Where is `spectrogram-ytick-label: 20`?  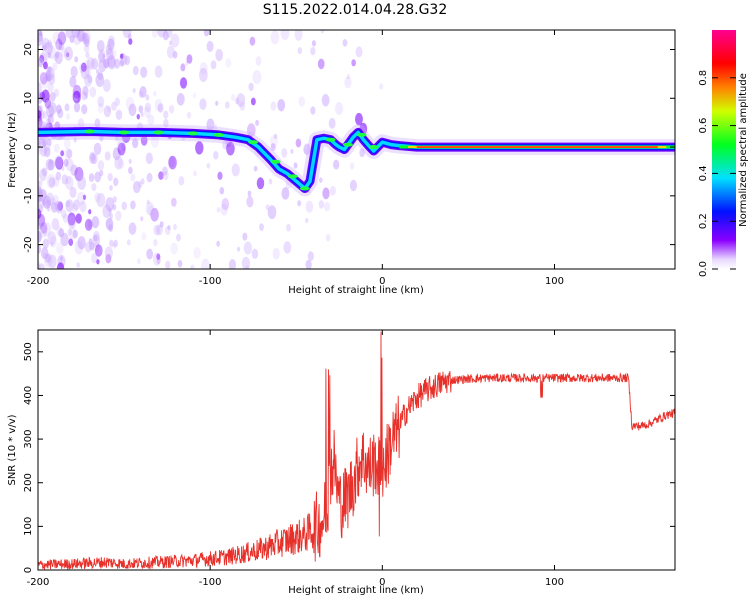
spectrogram-ytick-label: 20 is located at coordinates (28, 49).